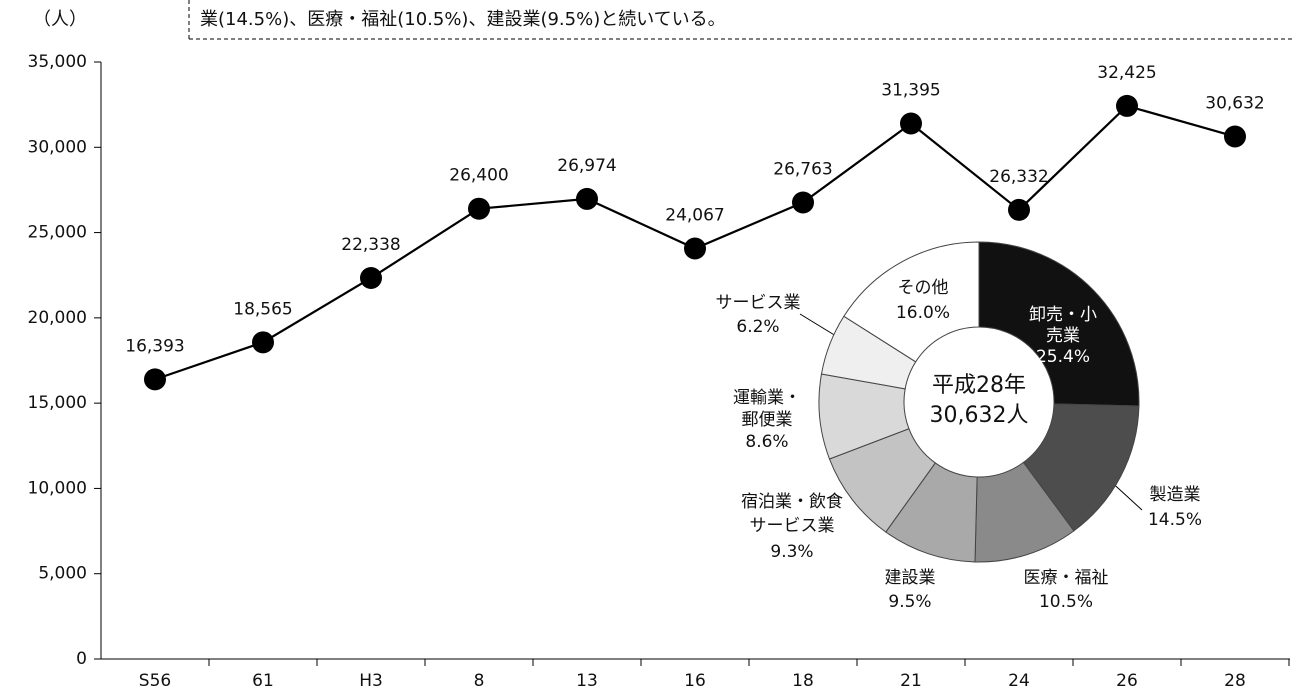 The height and width of the screenshot is (691, 1293). I want to click on slice-value: 16.0%, so click(923, 313).